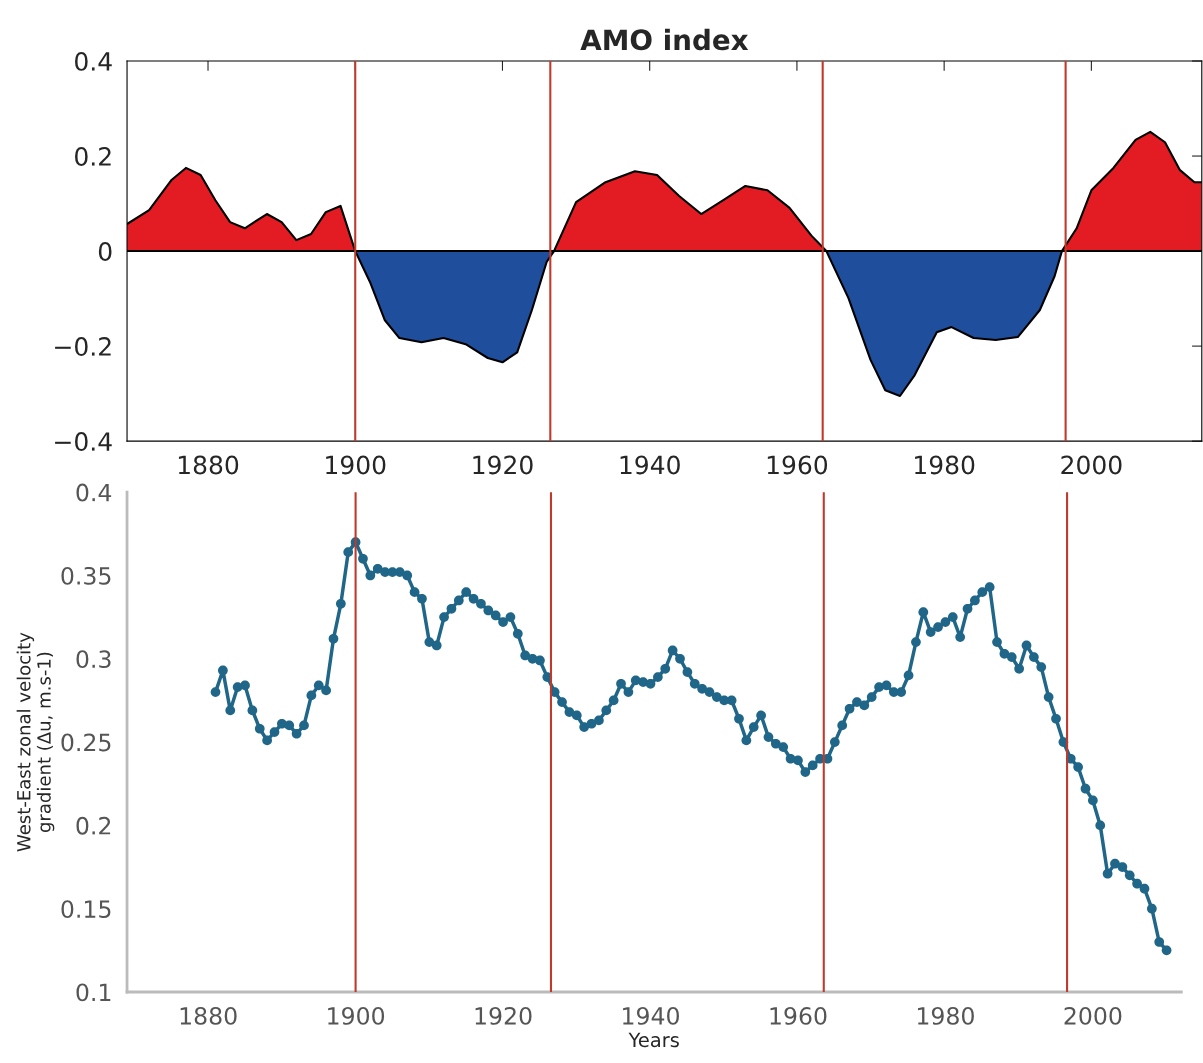 Image resolution: width=1203 pixels, height=1063 pixels. Describe the element at coordinates (35, 742) in the screenshot. I see `y-axis-title: West-East zonal velocity gradient (Δu, m.s-1)` at that location.